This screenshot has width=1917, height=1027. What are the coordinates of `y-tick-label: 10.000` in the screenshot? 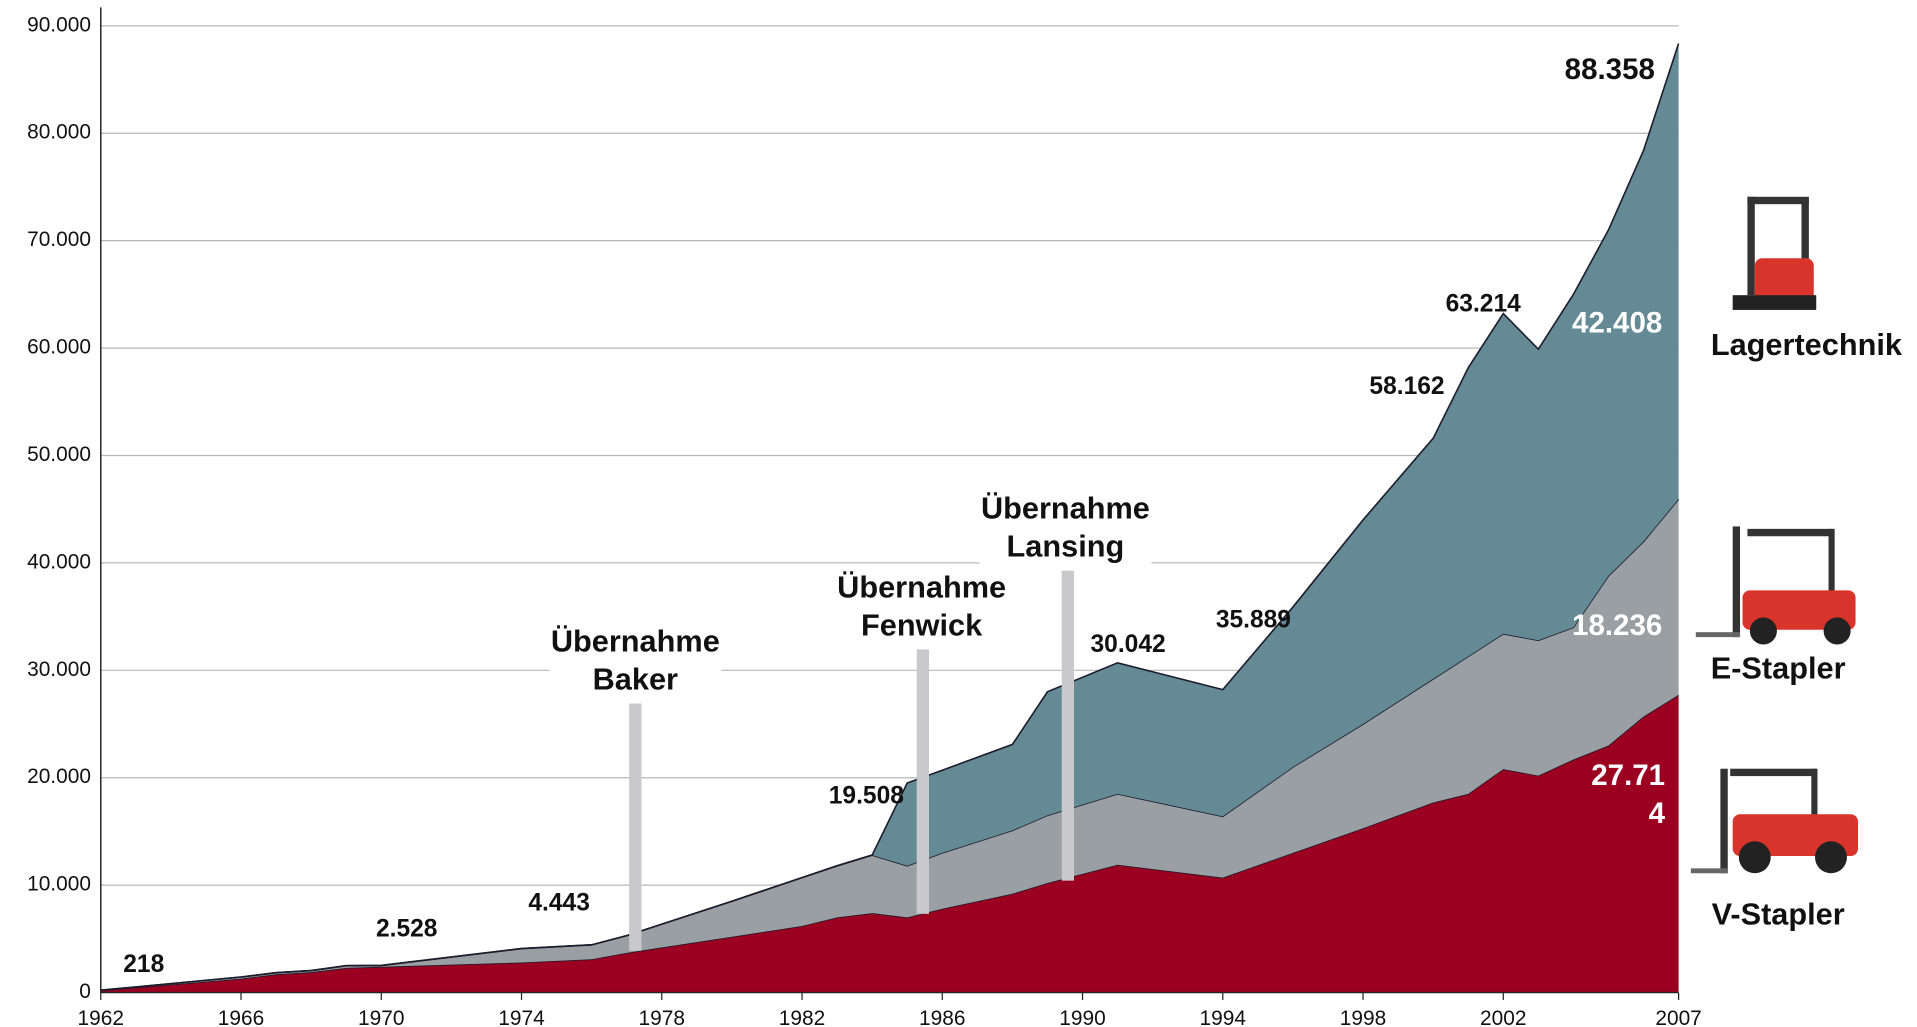 It's located at (59, 884).